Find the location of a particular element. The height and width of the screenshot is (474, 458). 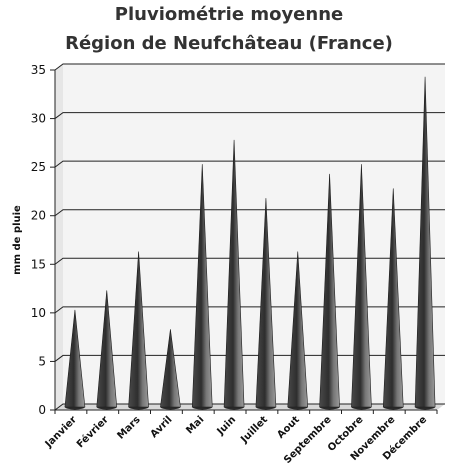

x-tick-label: Avril is located at coordinates (162, 427).